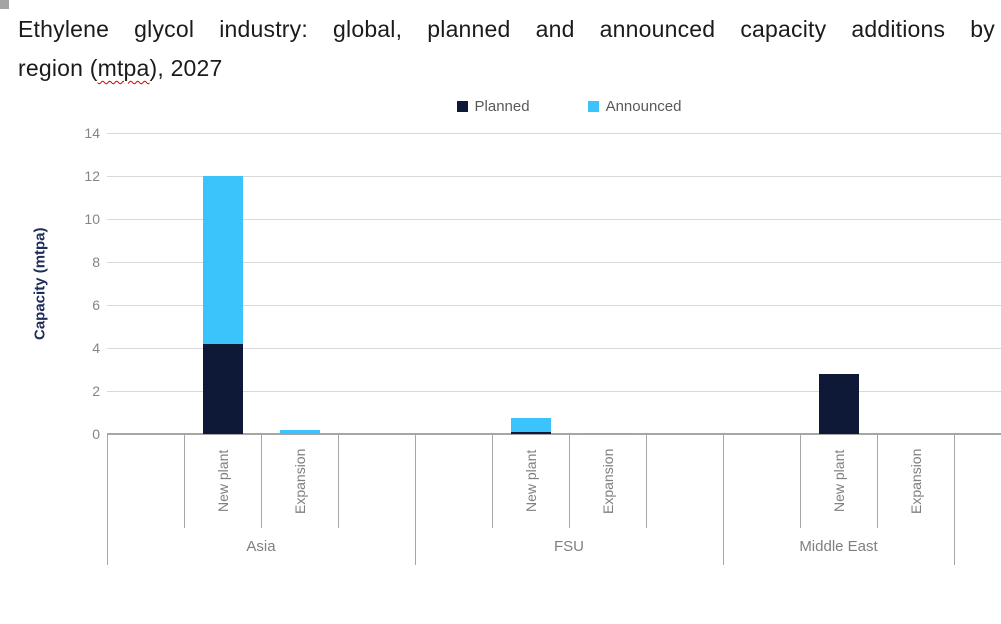 This screenshot has height=624, width=1001. I want to click on legend-item-planned: Planned, so click(493, 106).